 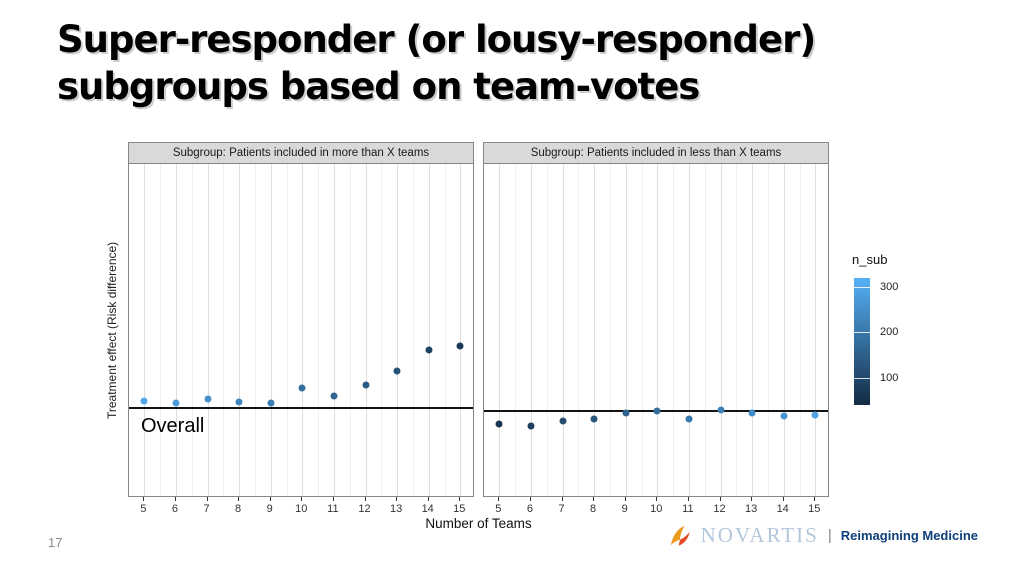 What do you see at coordinates (427, 509) in the screenshot?
I see `x-tick-label: 14` at bounding box center [427, 509].